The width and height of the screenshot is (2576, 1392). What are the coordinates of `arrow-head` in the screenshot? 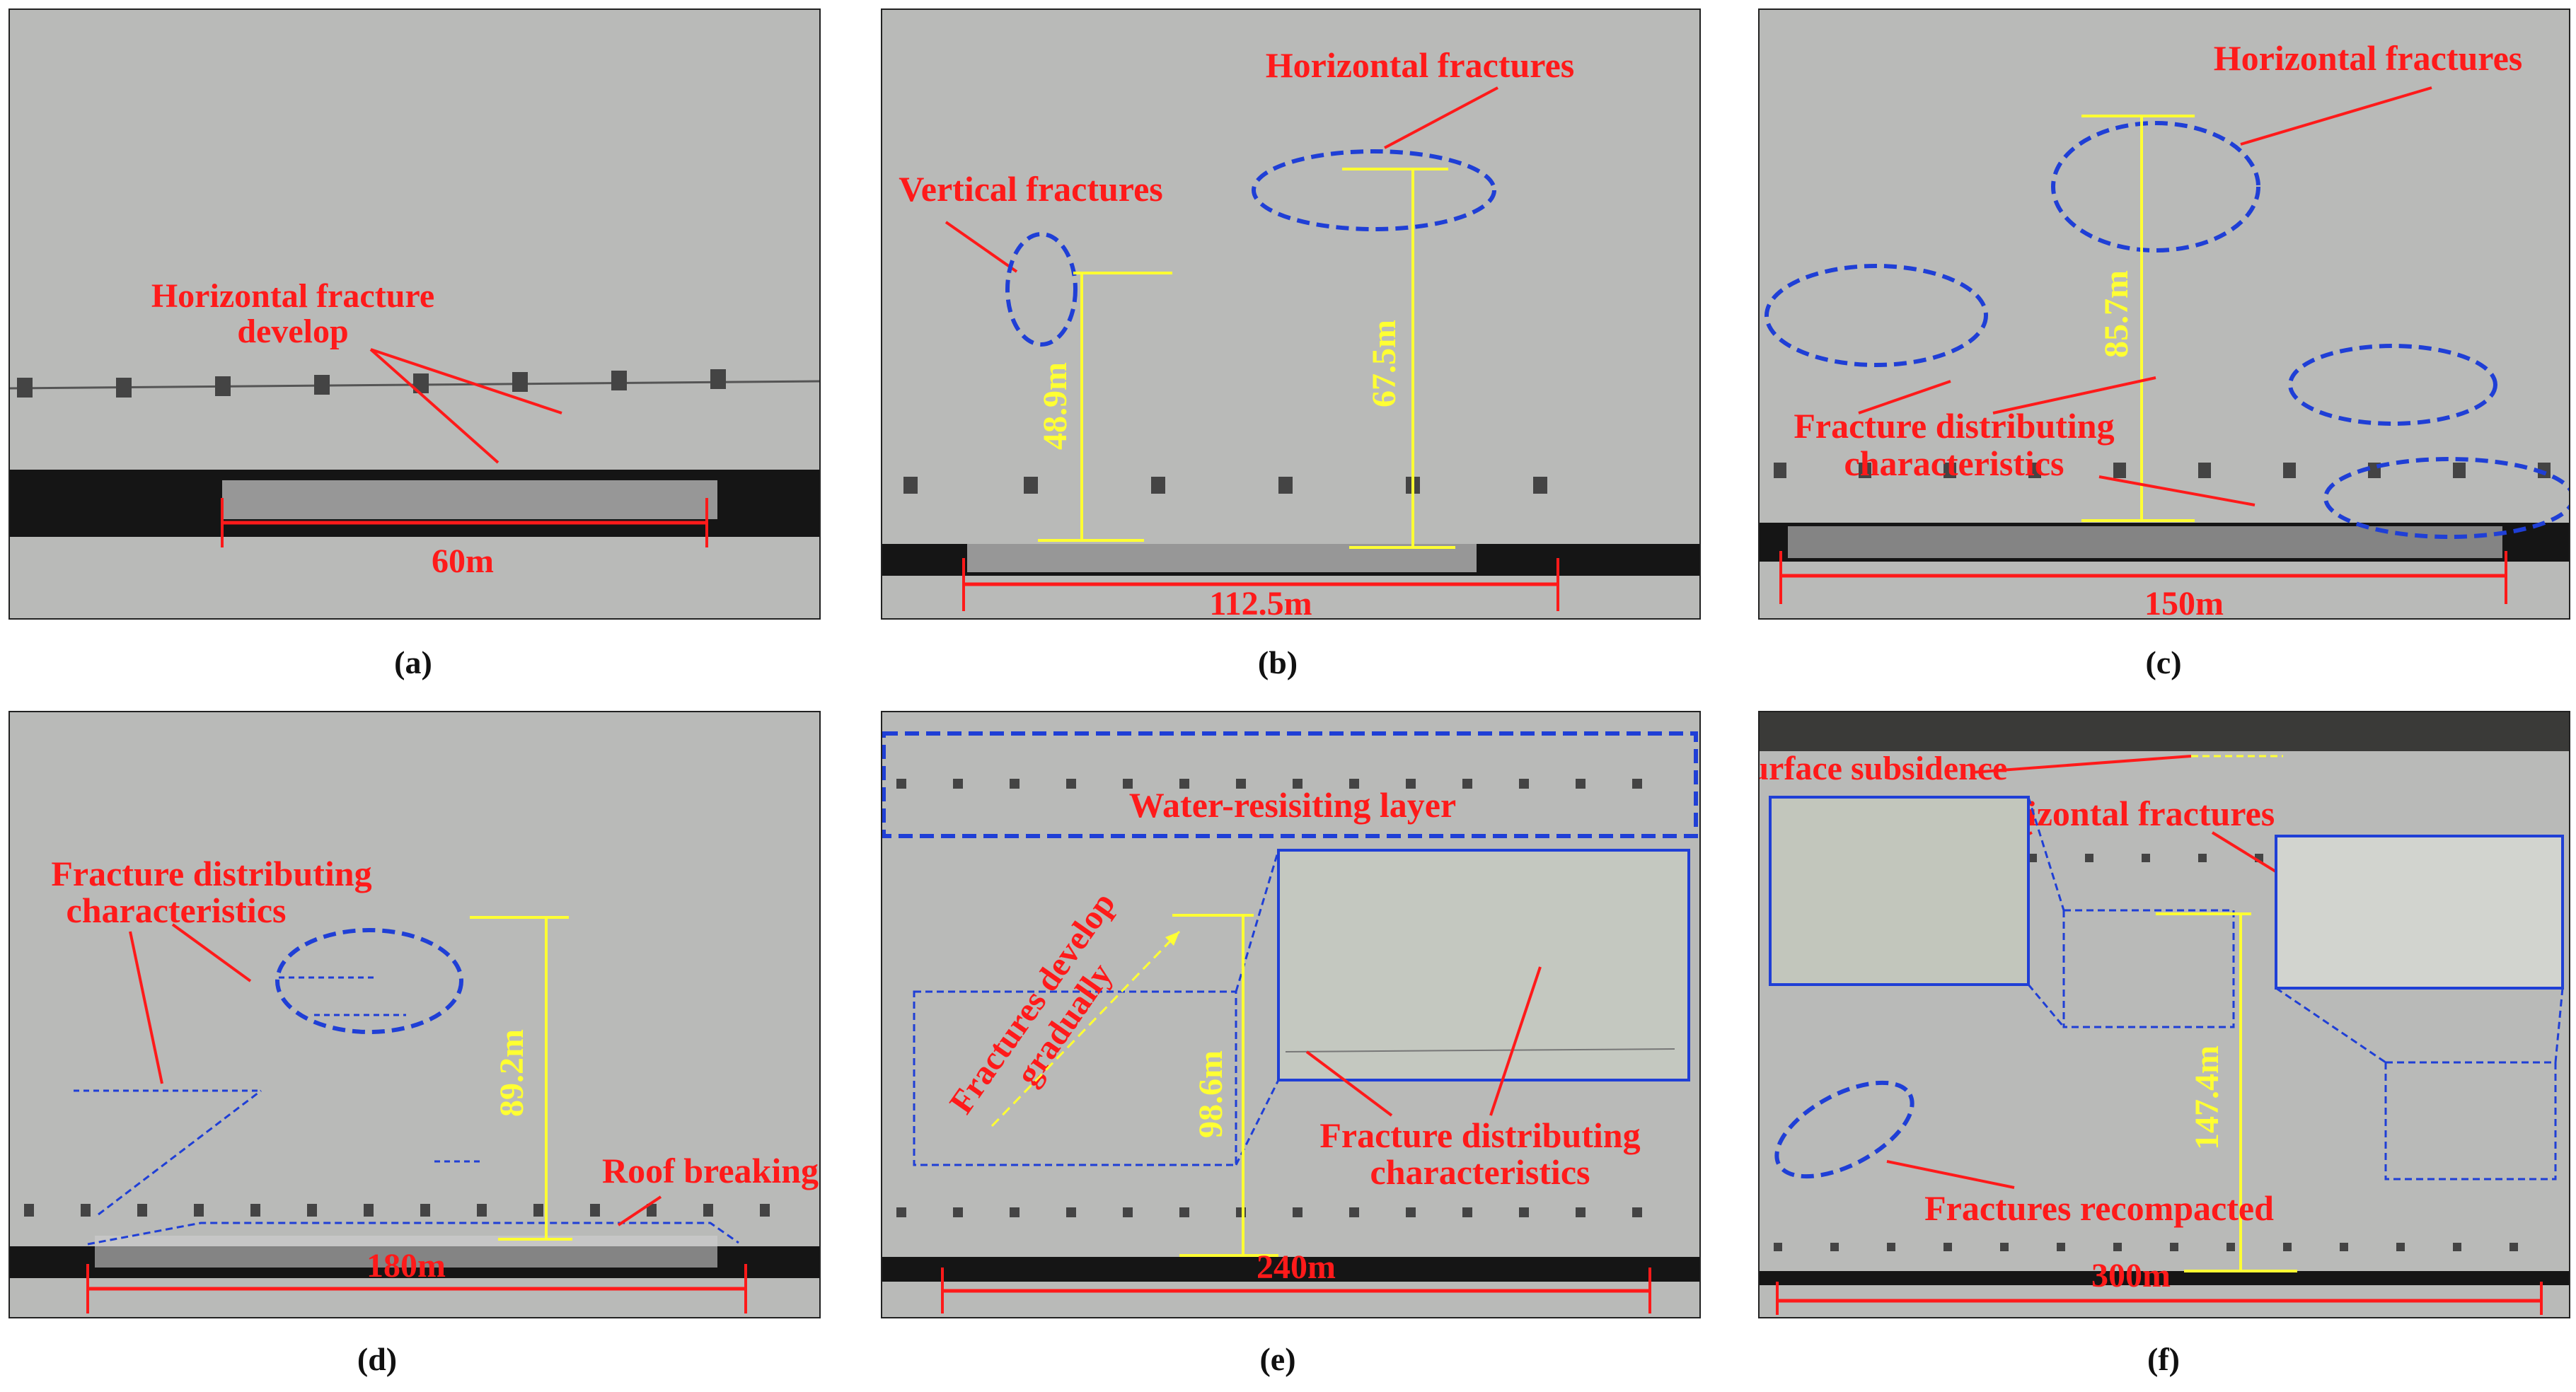 It's located at (1172, 939).